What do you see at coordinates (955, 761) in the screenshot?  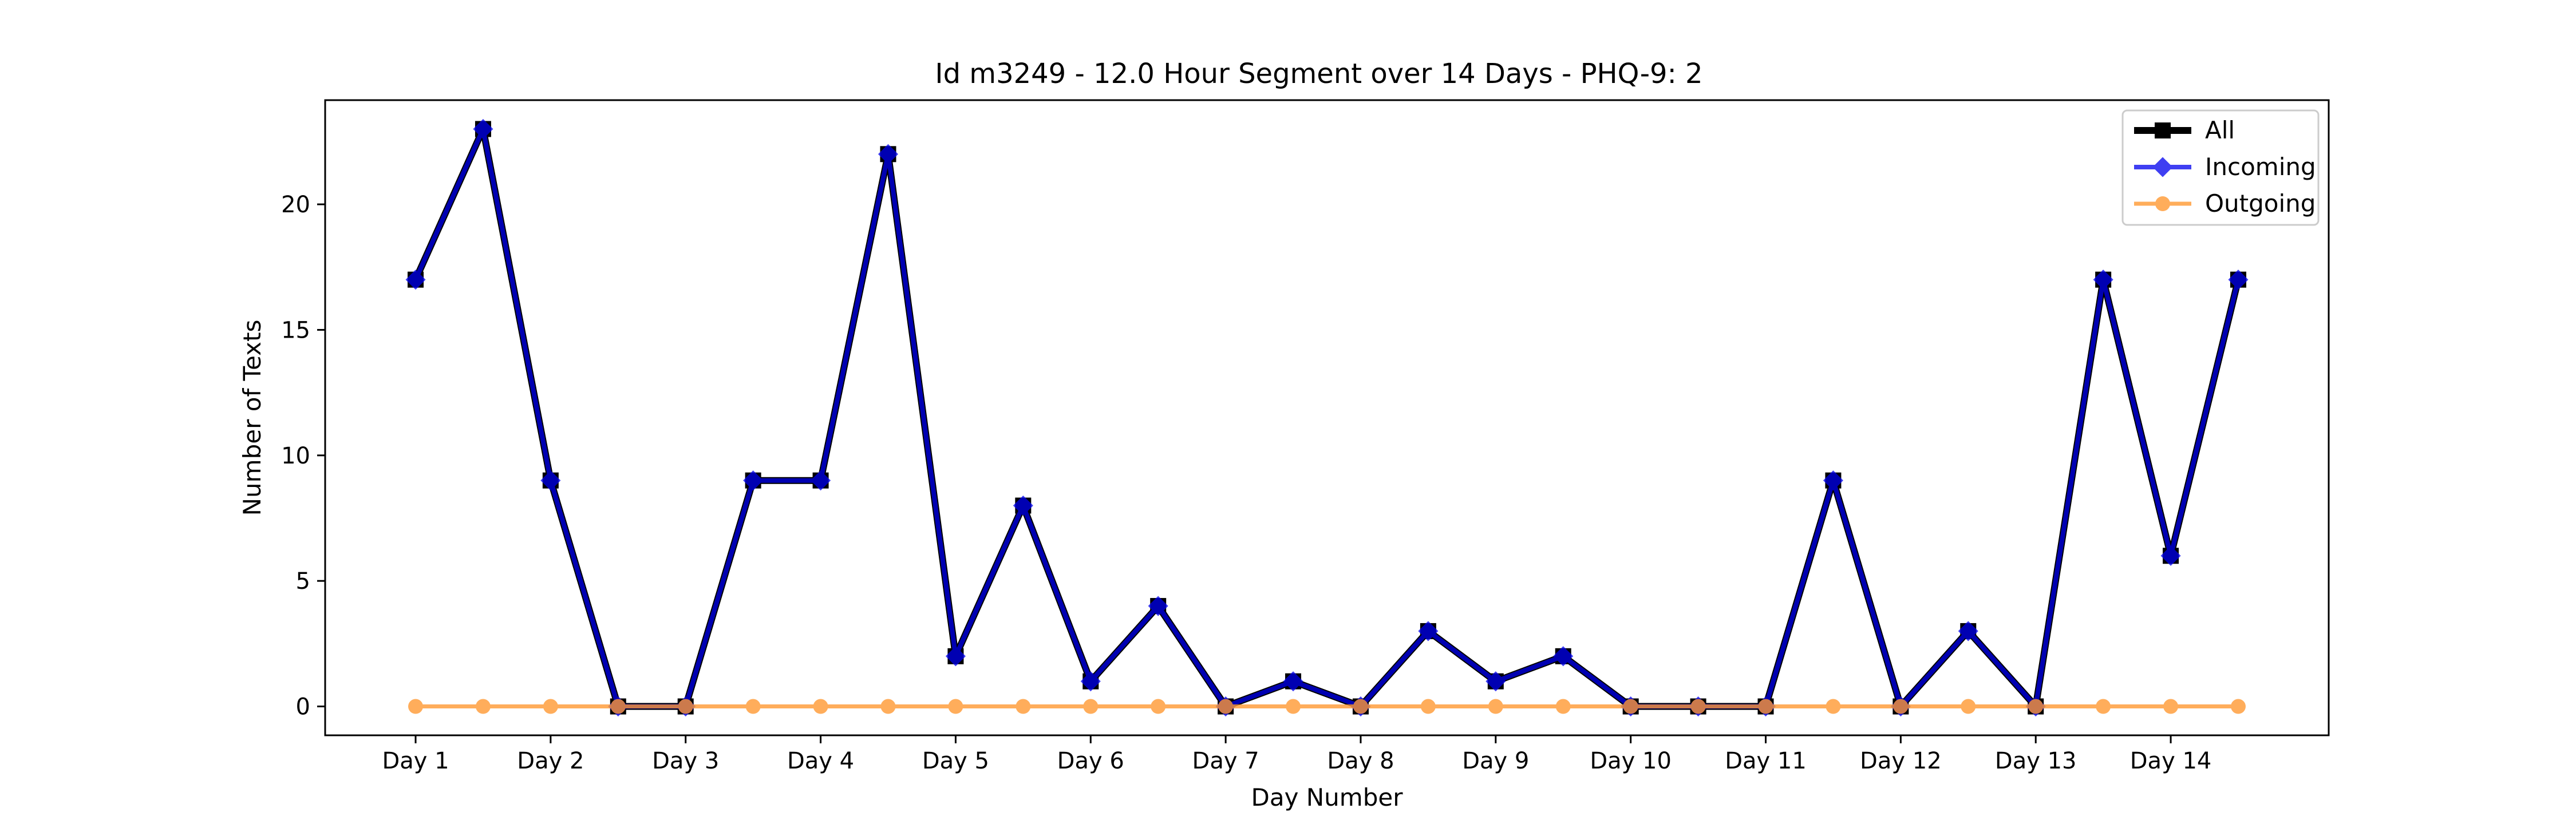 I see `x-tick-label: Day 5` at bounding box center [955, 761].